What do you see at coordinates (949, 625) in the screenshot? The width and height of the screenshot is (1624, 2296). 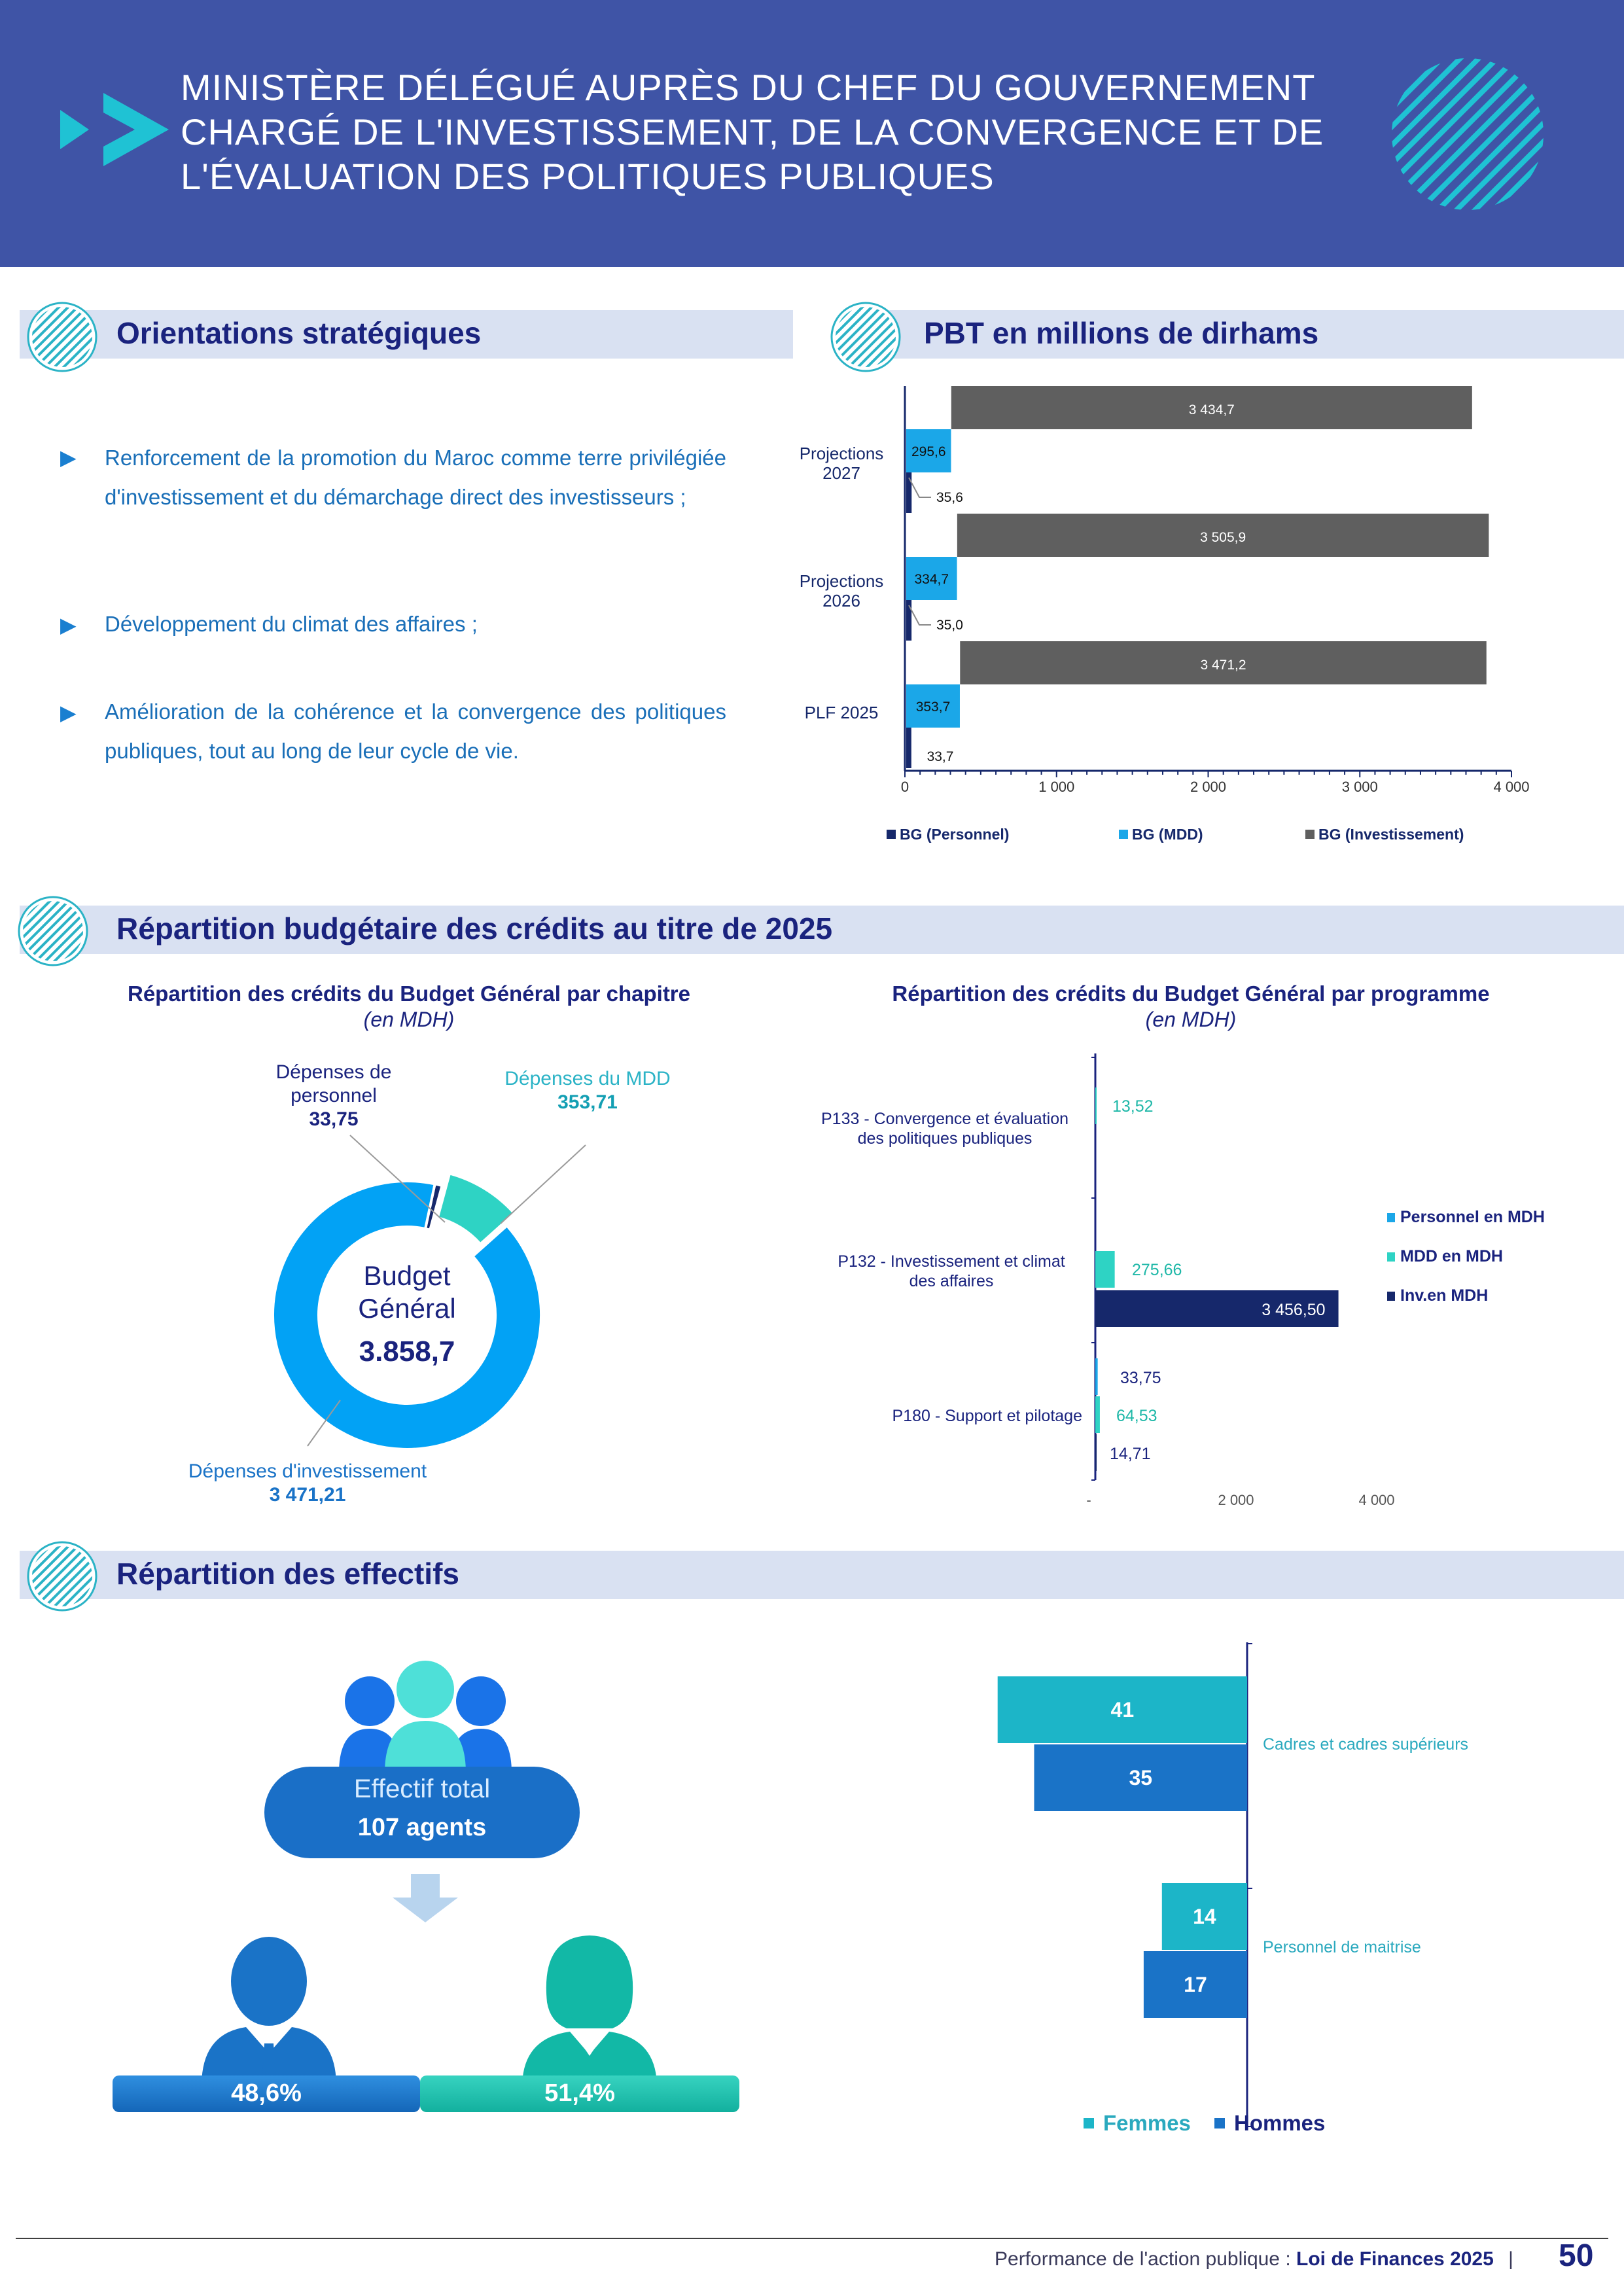 I see `data-label-personnel: 35,0` at bounding box center [949, 625].